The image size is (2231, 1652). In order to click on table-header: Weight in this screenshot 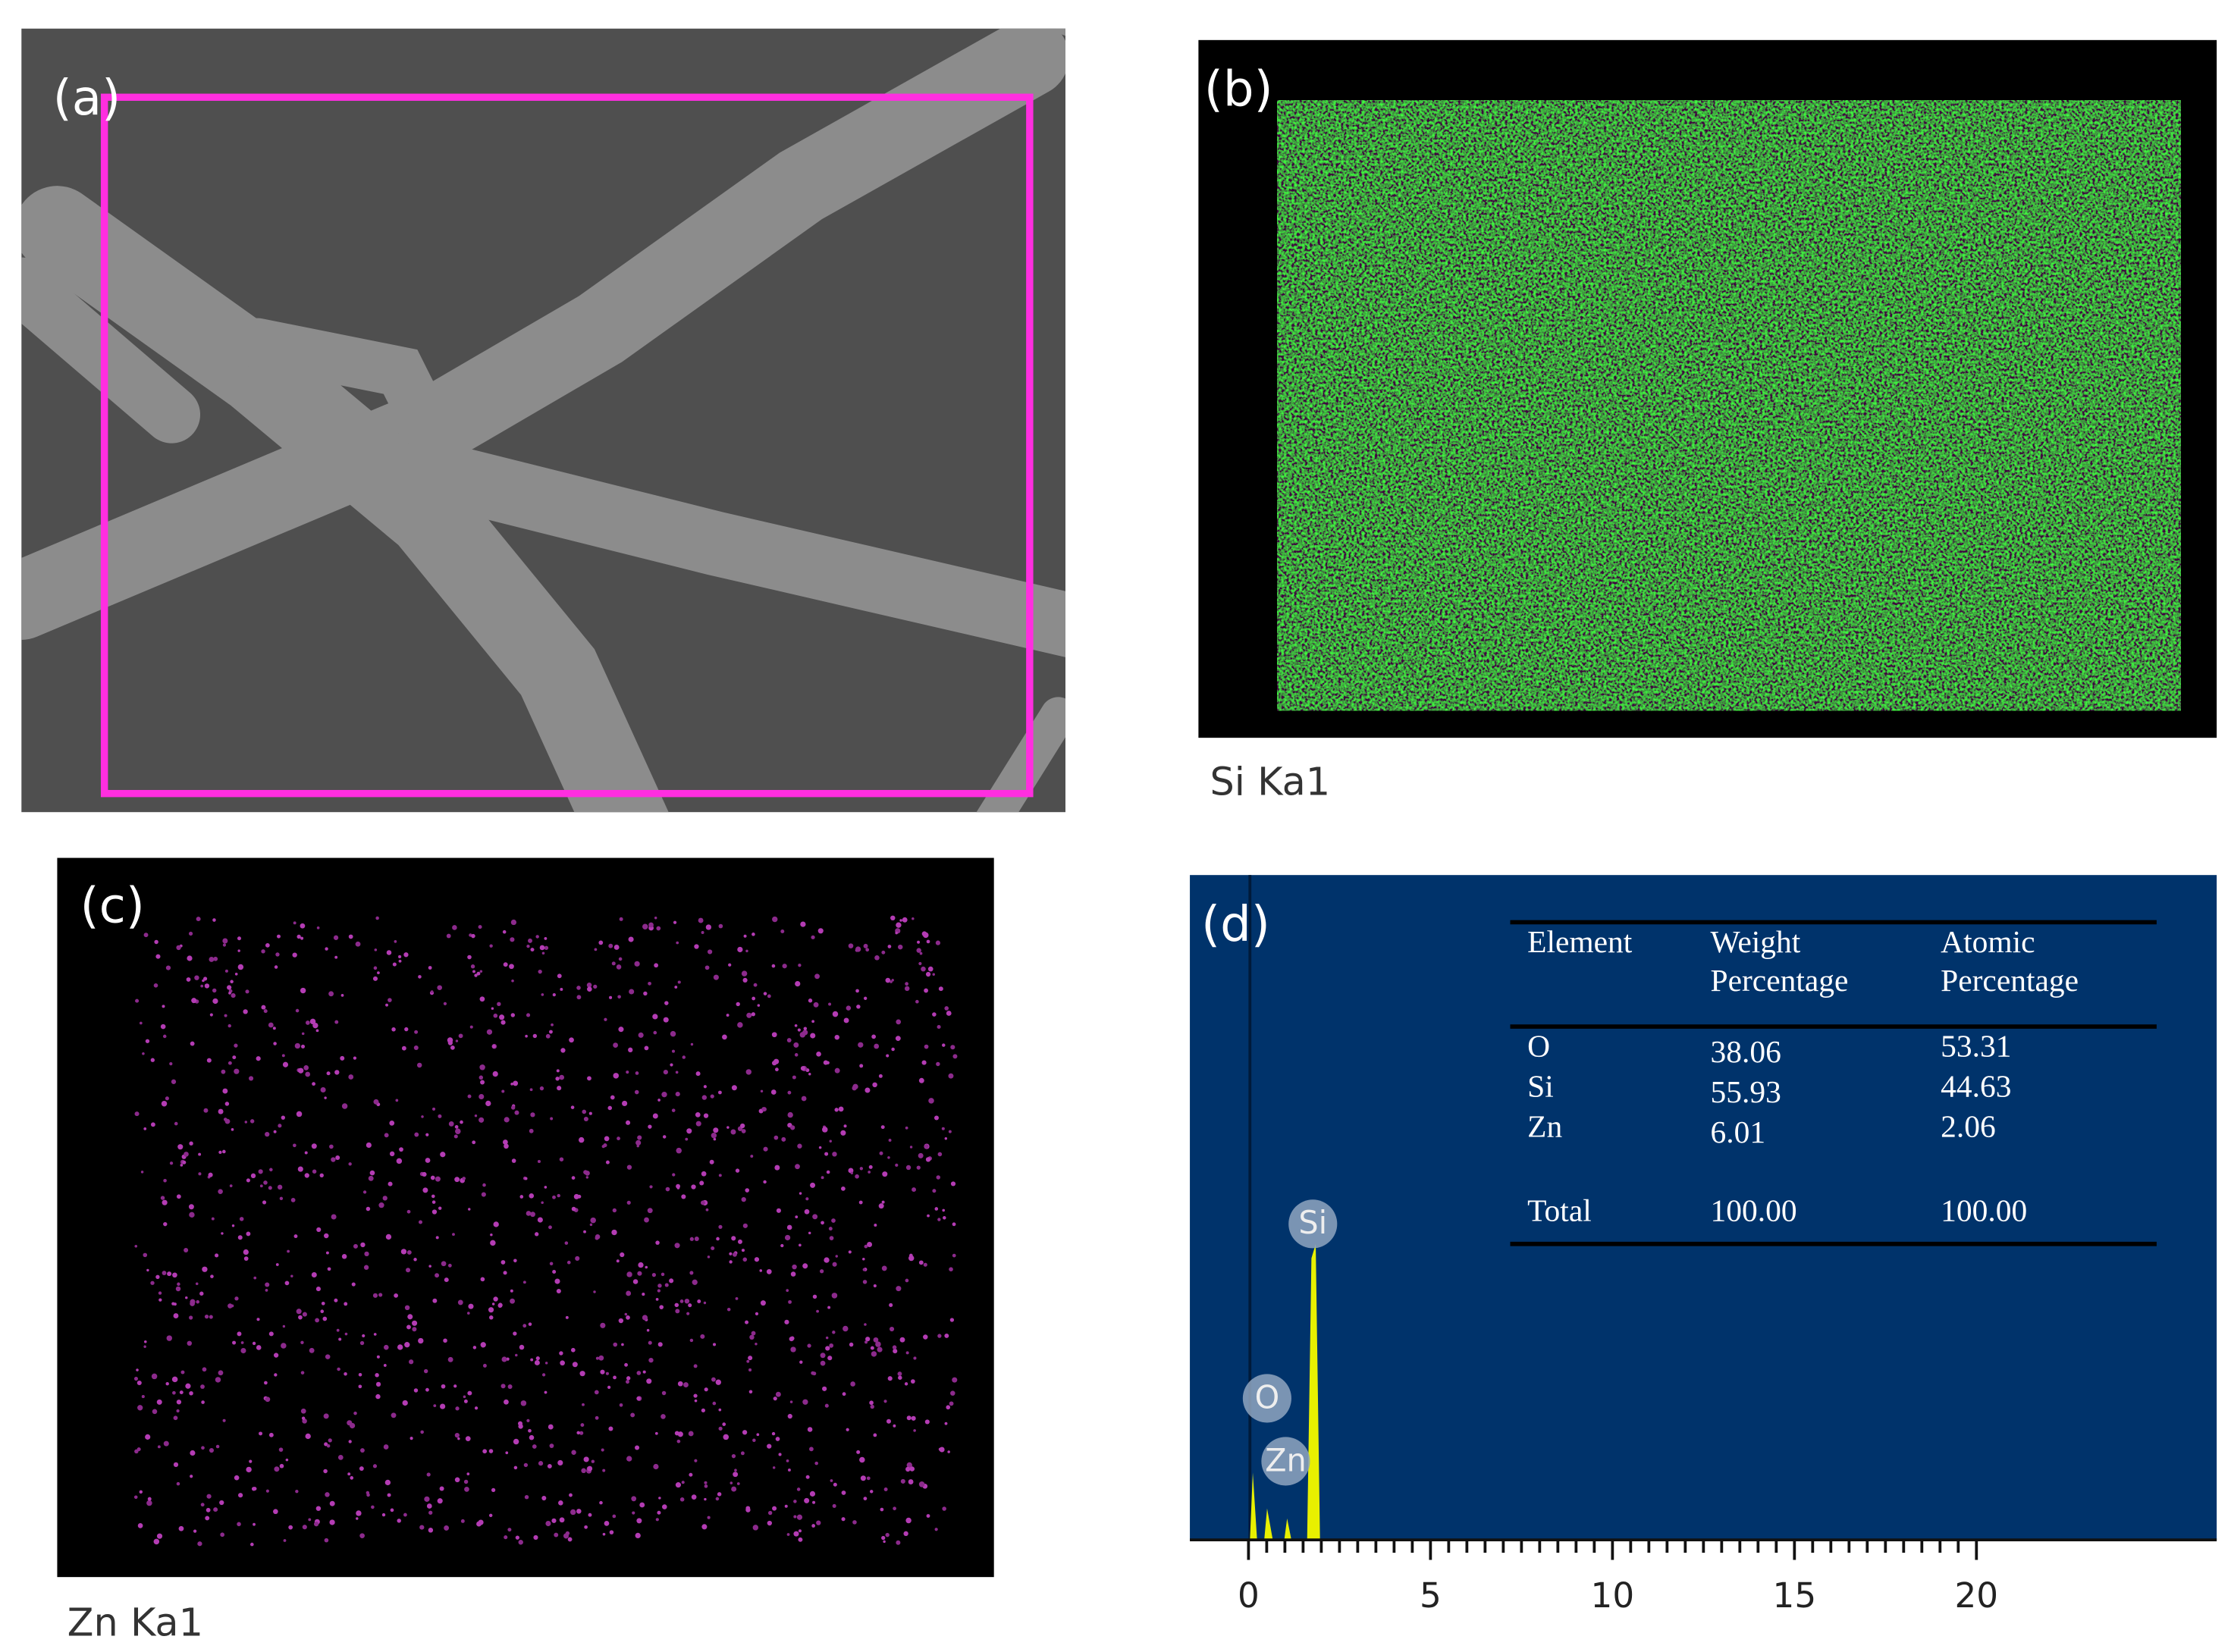, I will do `click(1756, 941)`.